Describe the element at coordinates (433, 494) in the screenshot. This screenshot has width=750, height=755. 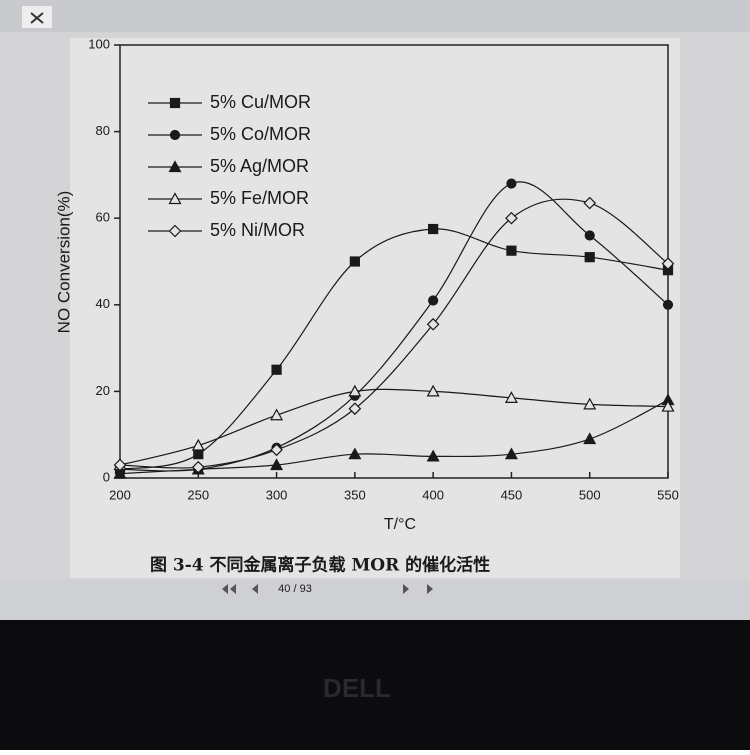
I see `x-tick-label: 400` at that location.